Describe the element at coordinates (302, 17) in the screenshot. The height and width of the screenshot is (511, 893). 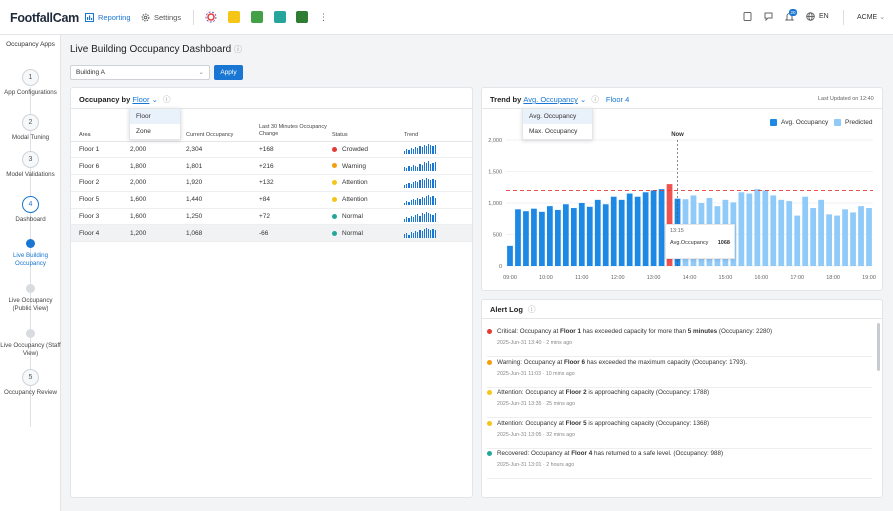
I see `store-app-icon` at that location.